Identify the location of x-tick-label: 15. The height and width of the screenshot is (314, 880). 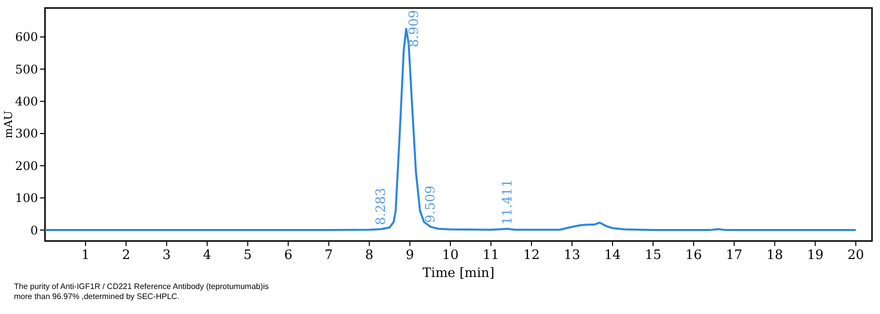
(653, 255).